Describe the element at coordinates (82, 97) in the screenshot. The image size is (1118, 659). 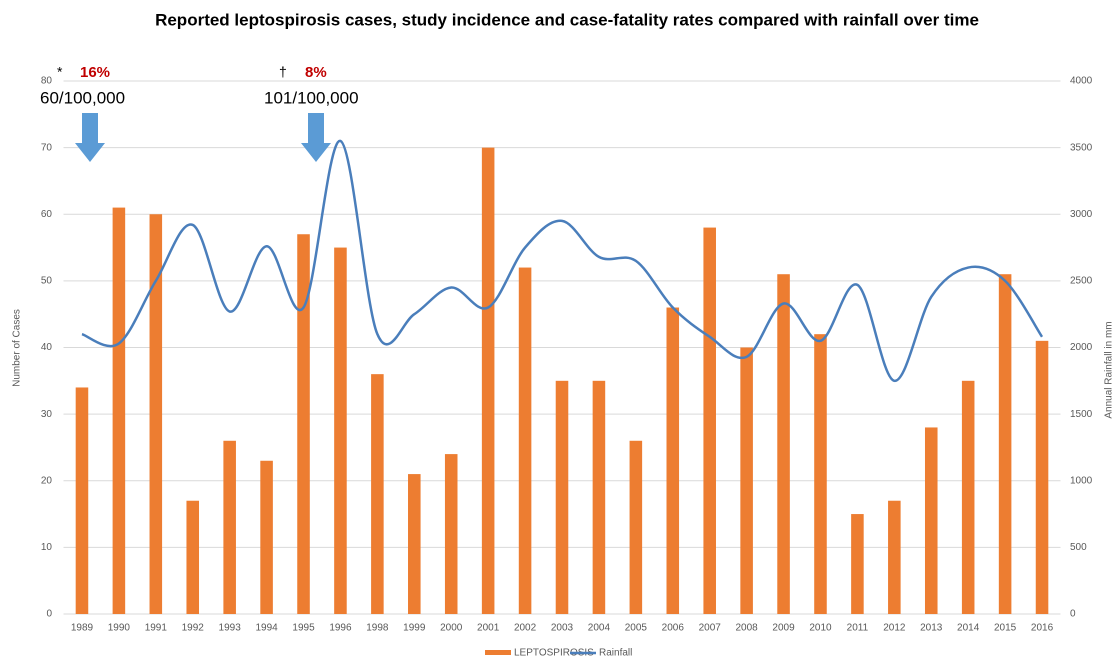
I see `annotation-incidence: 60/100,000` at that location.